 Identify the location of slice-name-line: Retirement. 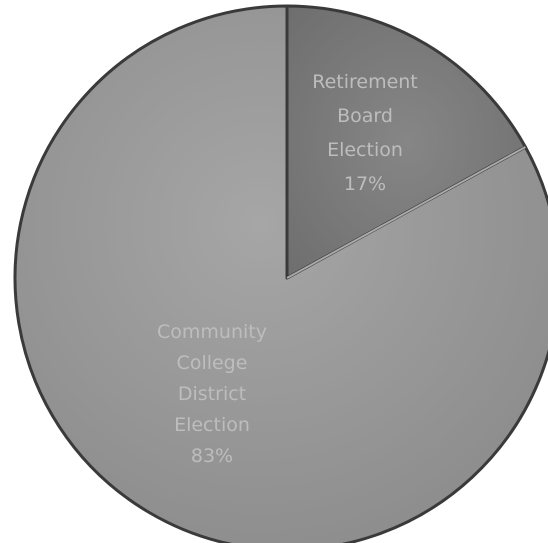
(365, 82).